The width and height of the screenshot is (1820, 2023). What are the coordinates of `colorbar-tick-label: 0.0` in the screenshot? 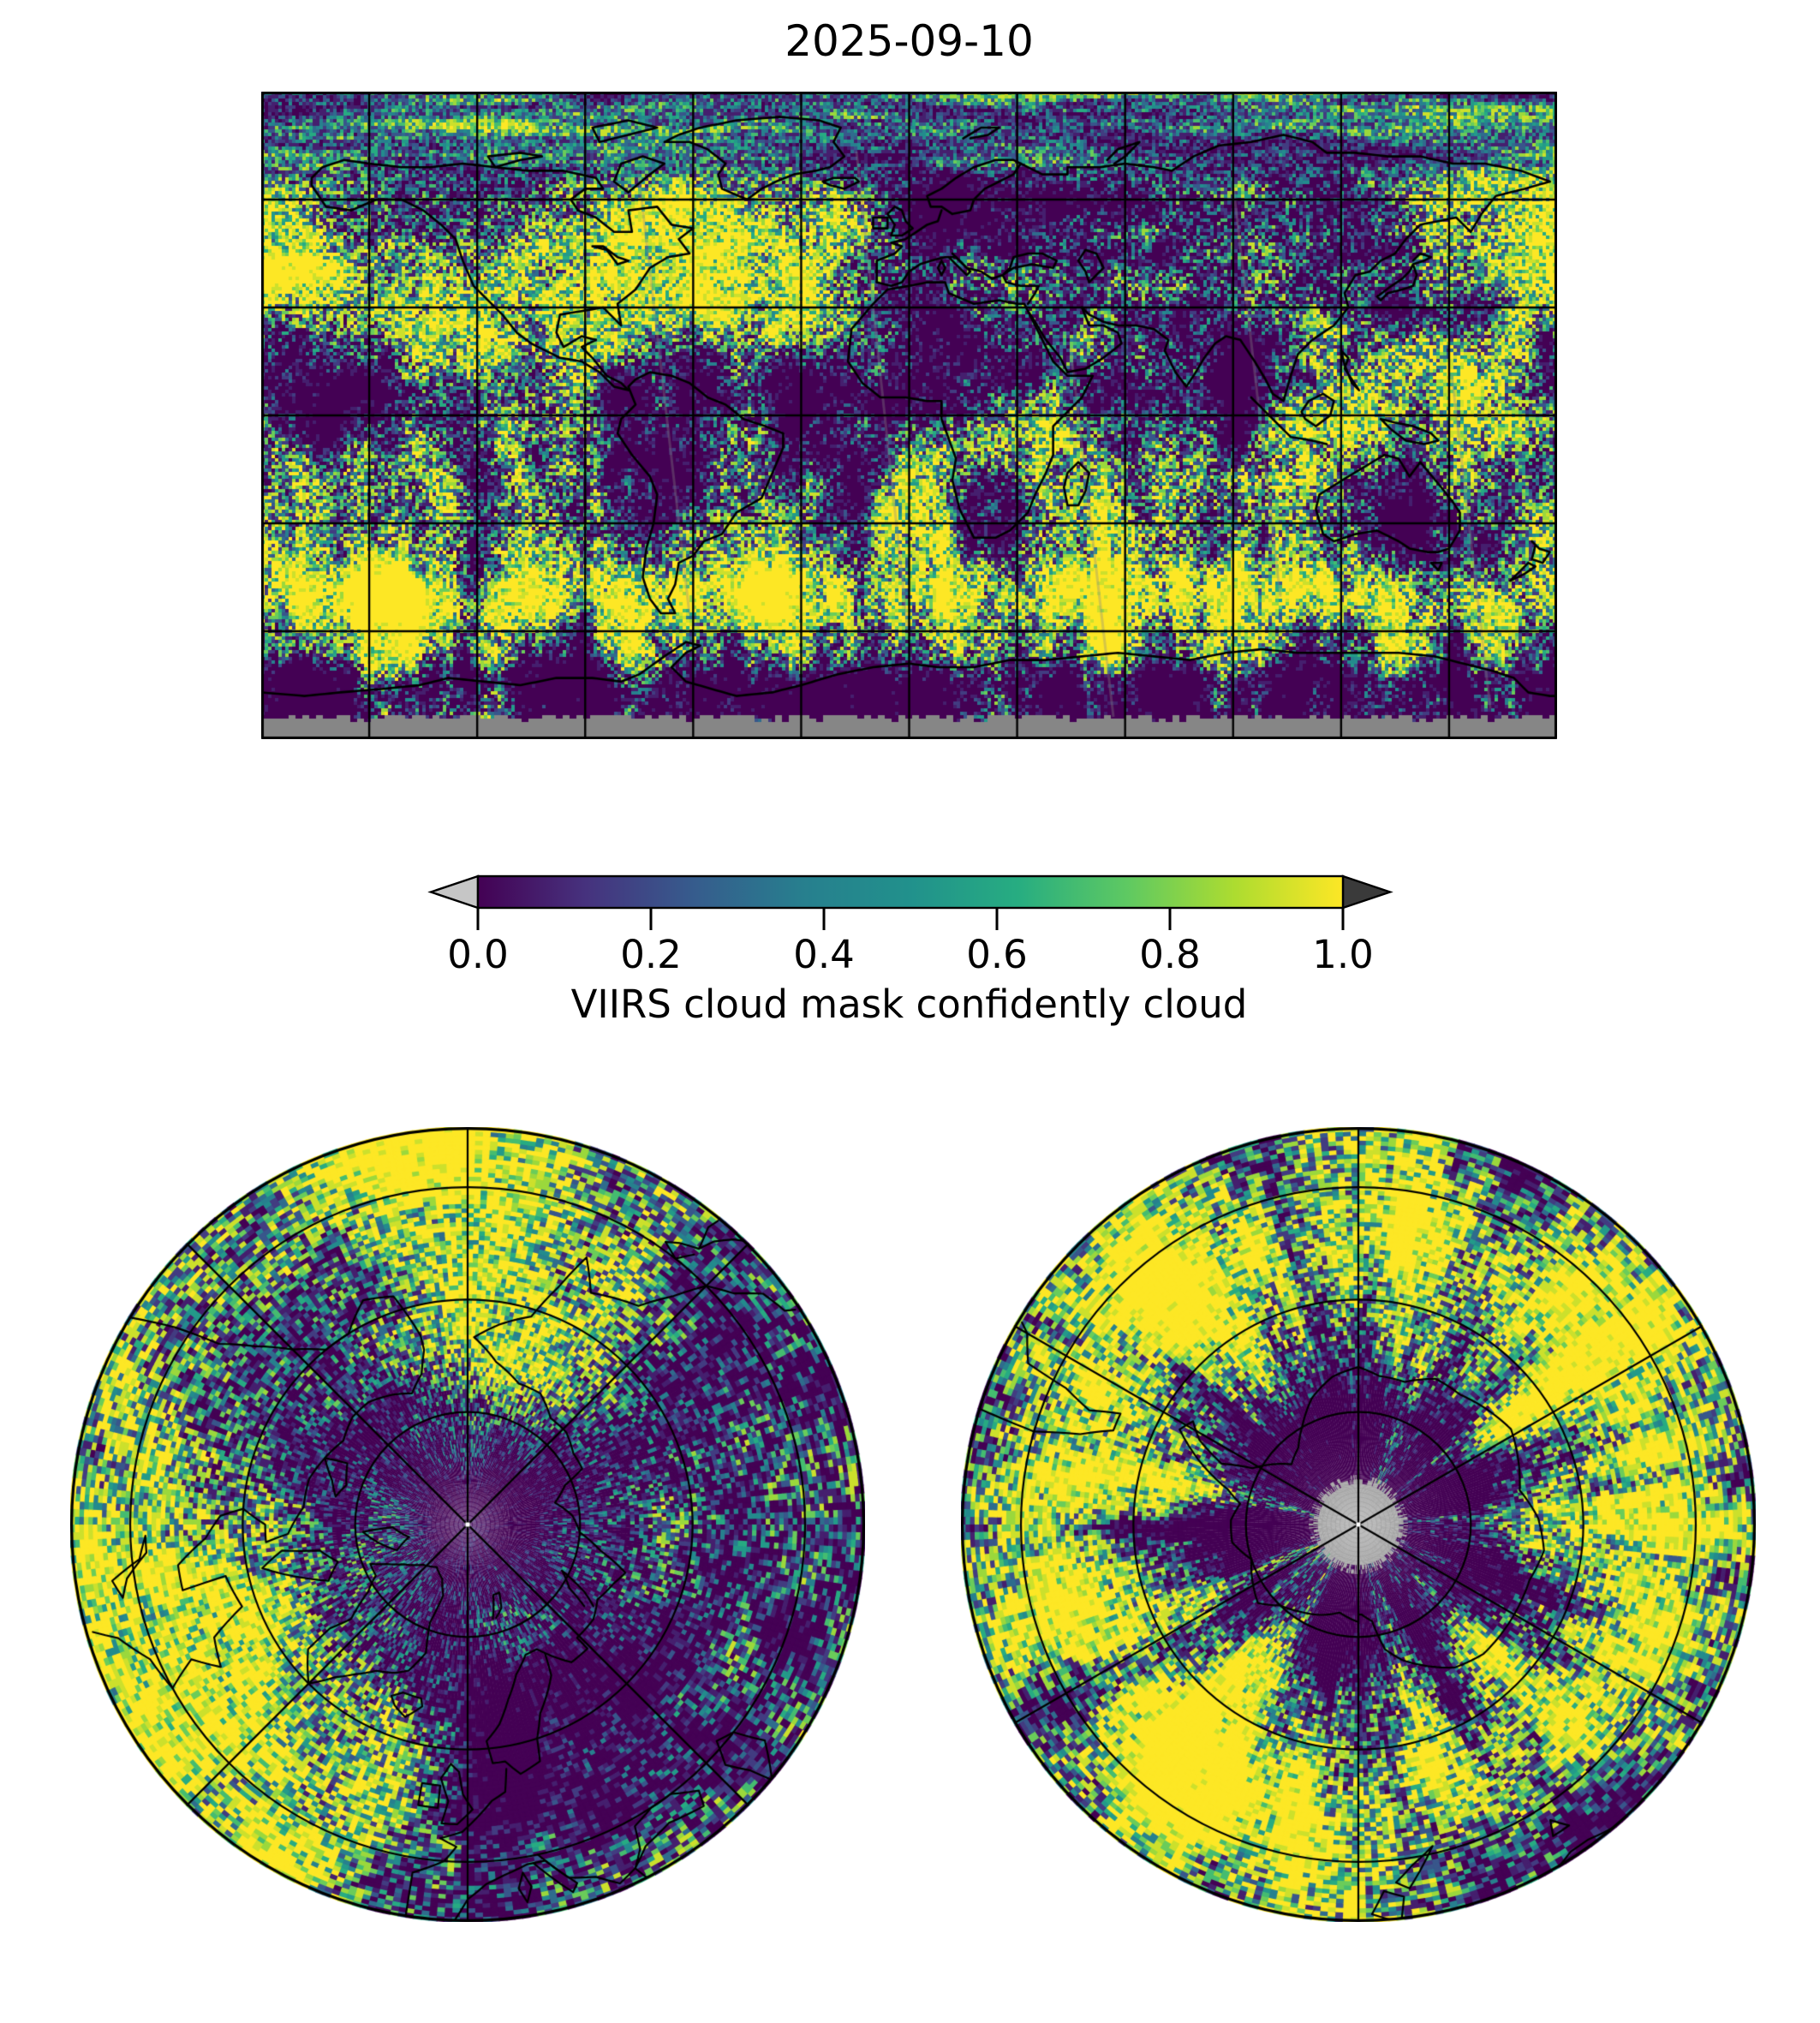 It's located at (478, 954).